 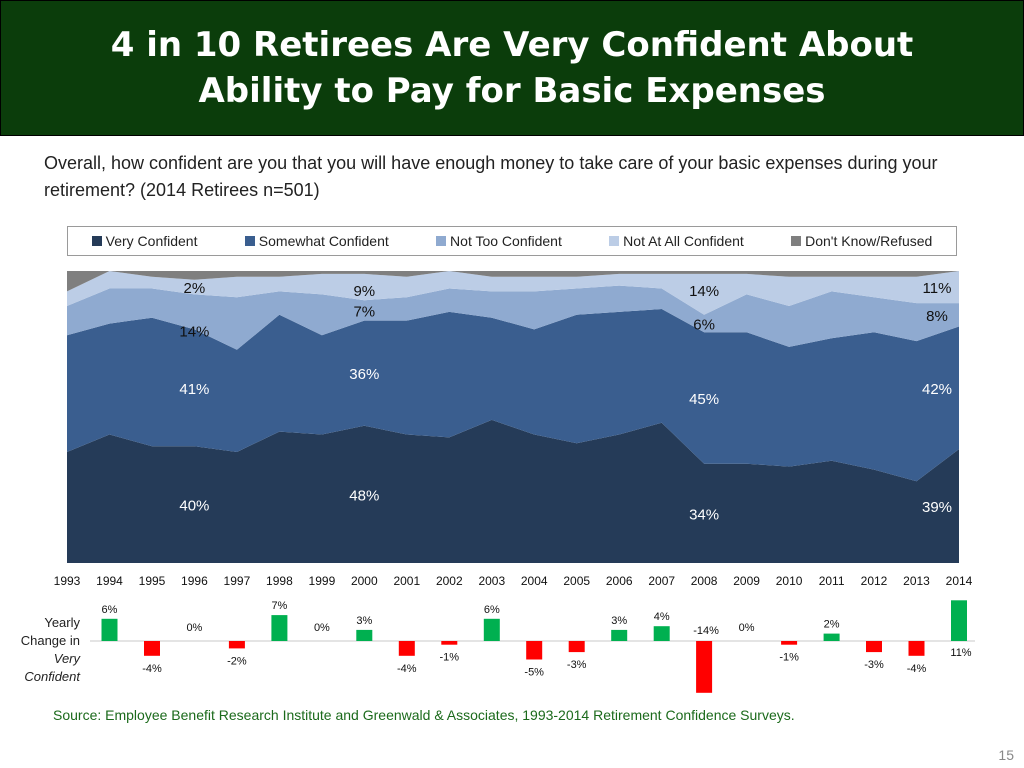 What do you see at coordinates (619, 621) in the screenshot?
I see `change-label-2006: 3%` at bounding box center [619, 621].